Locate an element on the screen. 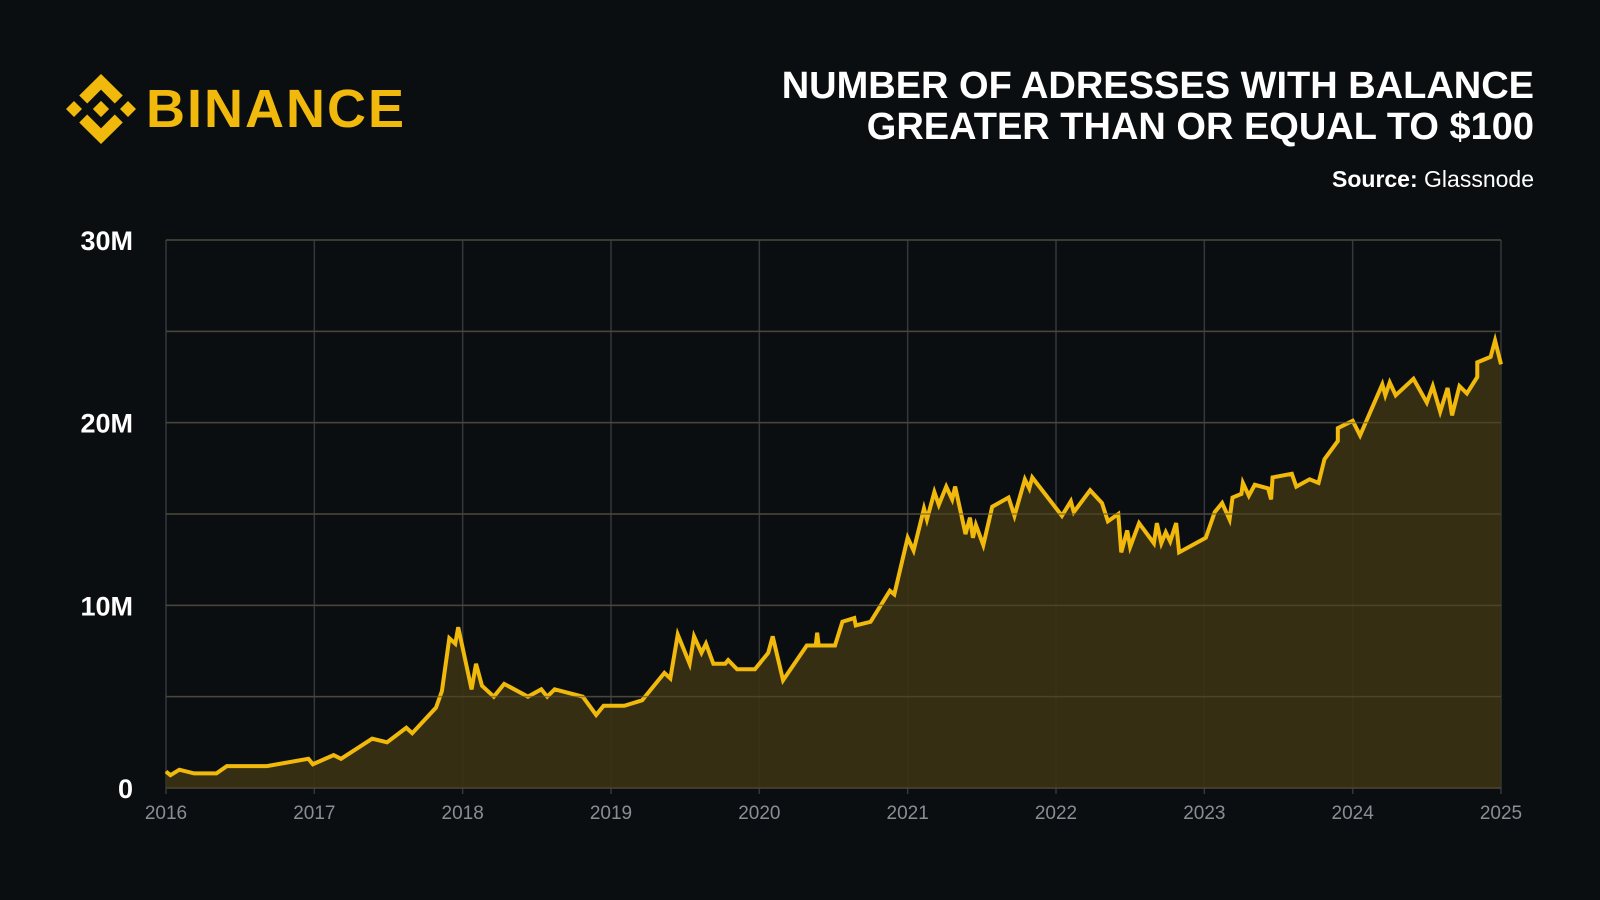 The width and height of the screenshot is (1600, 900). x-tick-label: 2021 is located at coordinates (908, 813).